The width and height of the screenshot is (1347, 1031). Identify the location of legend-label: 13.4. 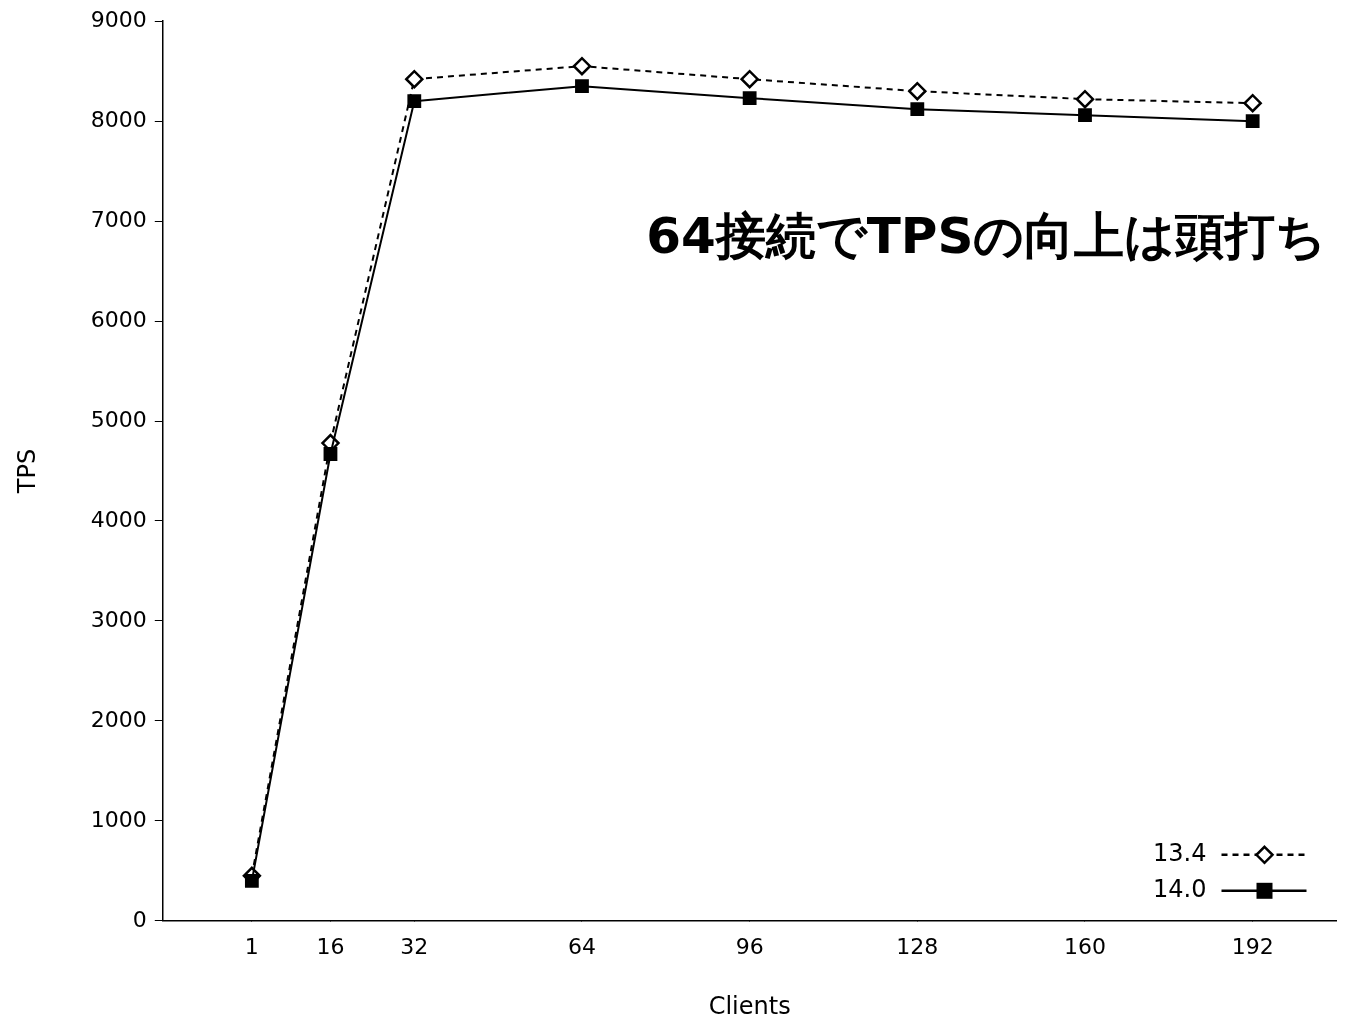
(1180, 853).